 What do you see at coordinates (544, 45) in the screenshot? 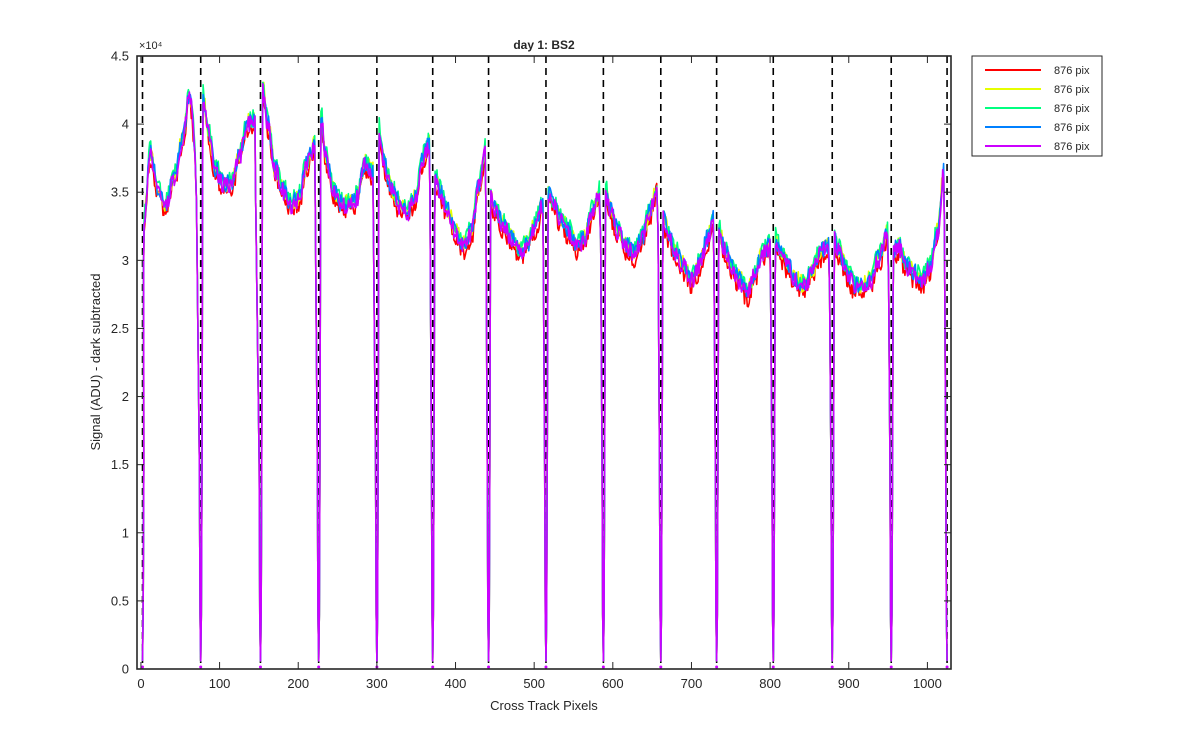
I see `chart-title: day 1: BS2` at bounding box center [544, 45].